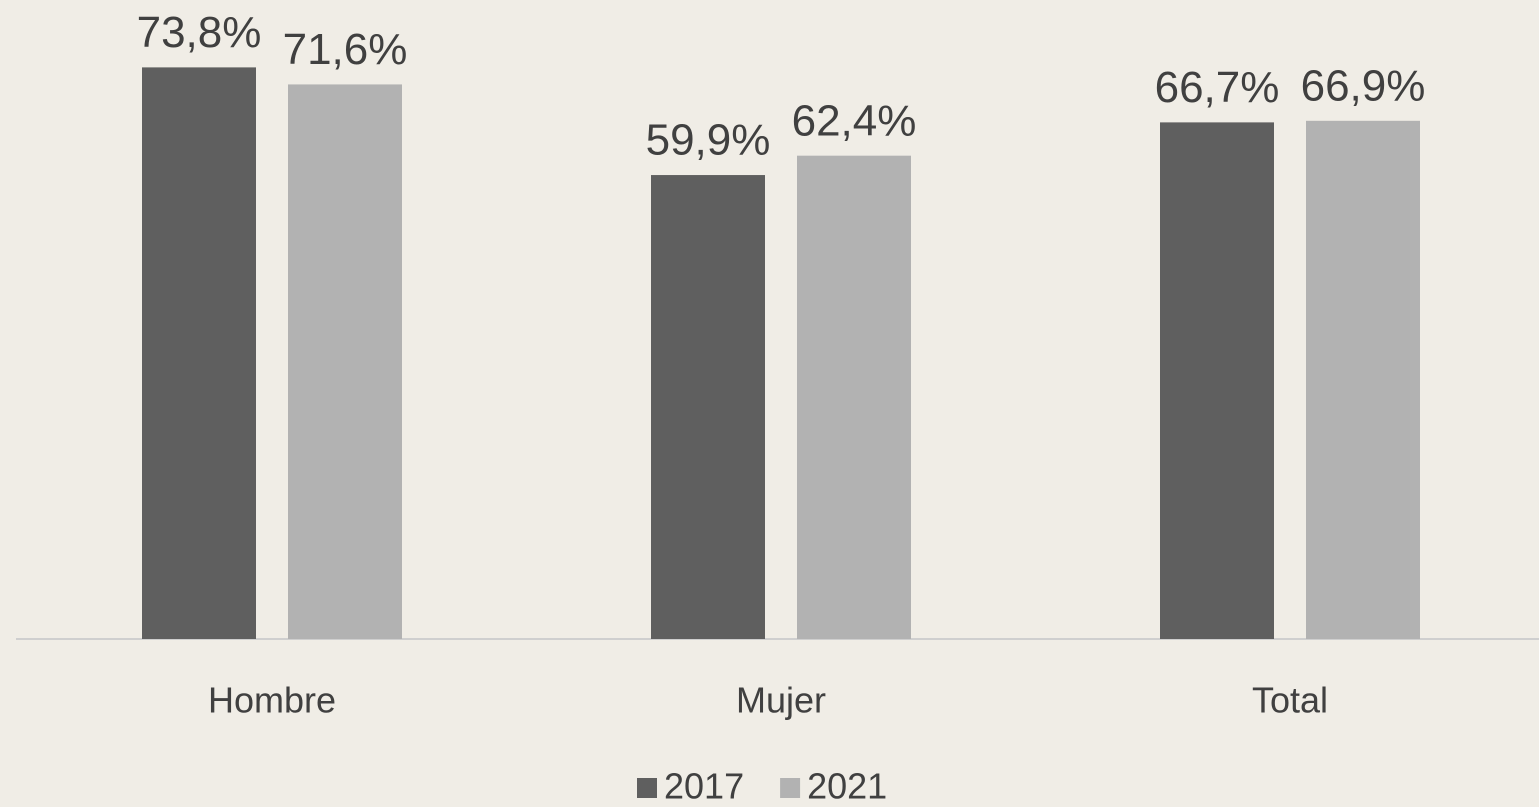 Image resolution: width=1539 pixels, height=807 pixels. I want to click on value-label: 59,9%, so click(708, 140).